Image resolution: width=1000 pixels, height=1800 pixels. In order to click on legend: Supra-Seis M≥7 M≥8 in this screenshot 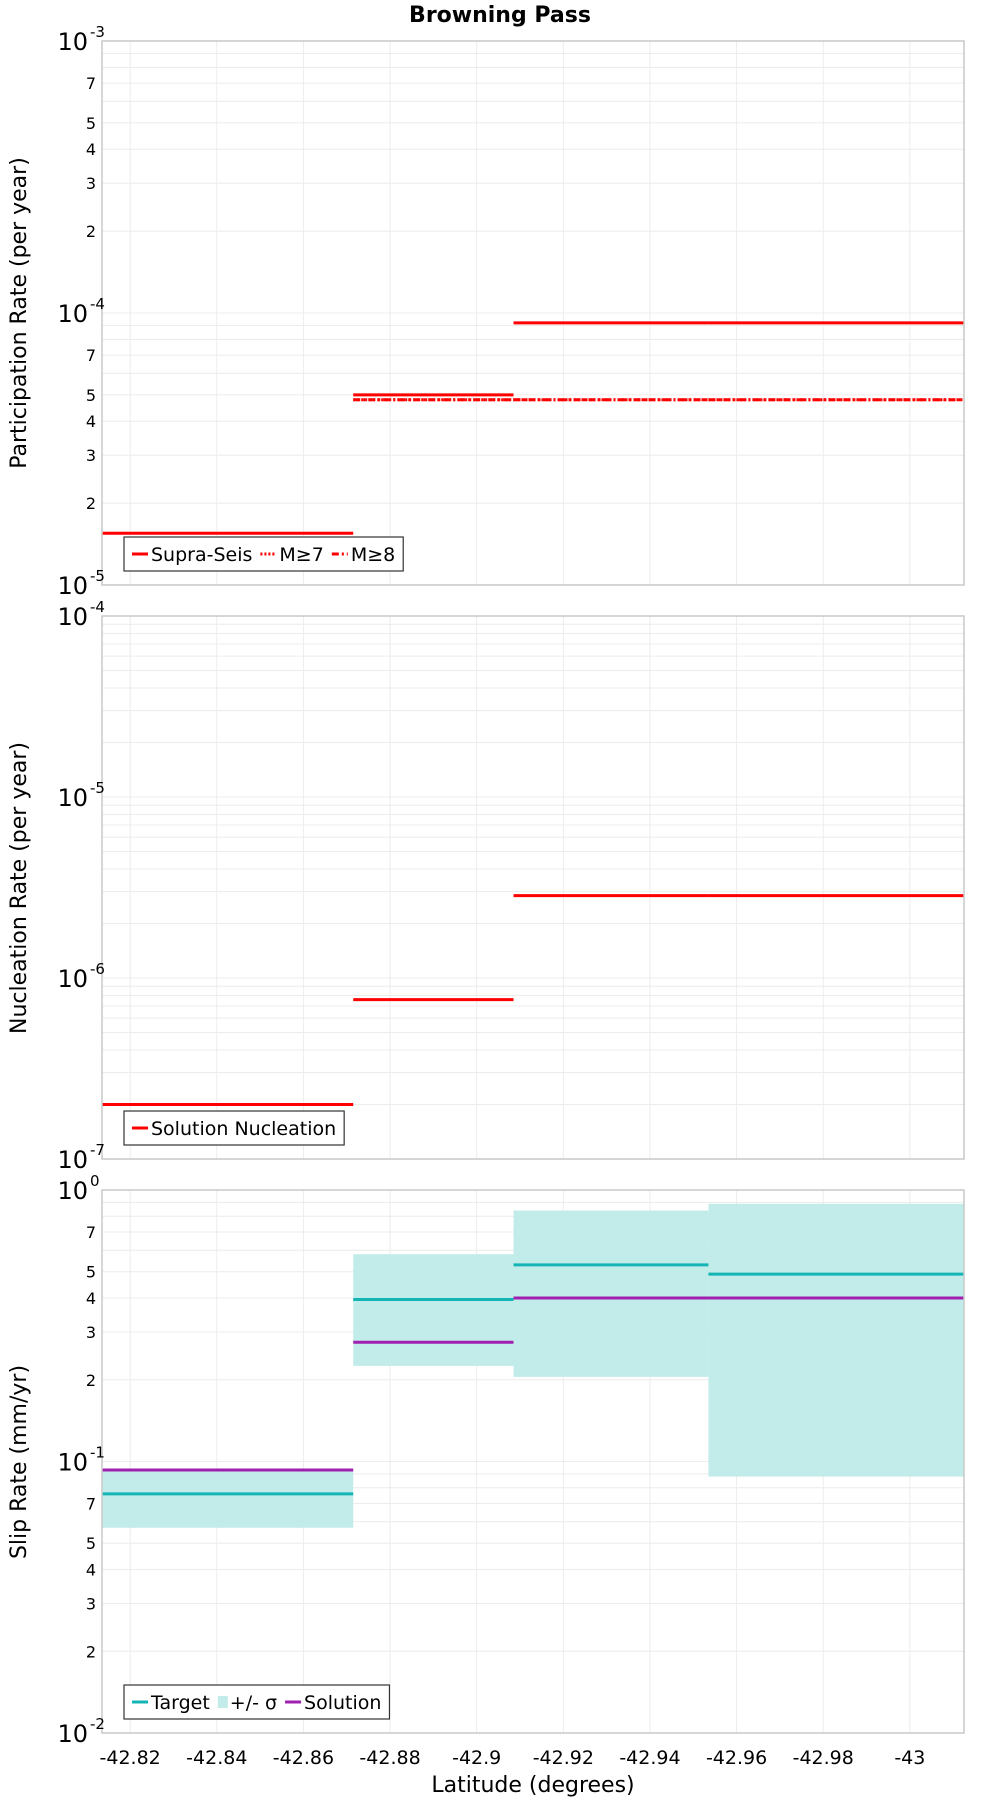, I will do `click(263, 554)`.